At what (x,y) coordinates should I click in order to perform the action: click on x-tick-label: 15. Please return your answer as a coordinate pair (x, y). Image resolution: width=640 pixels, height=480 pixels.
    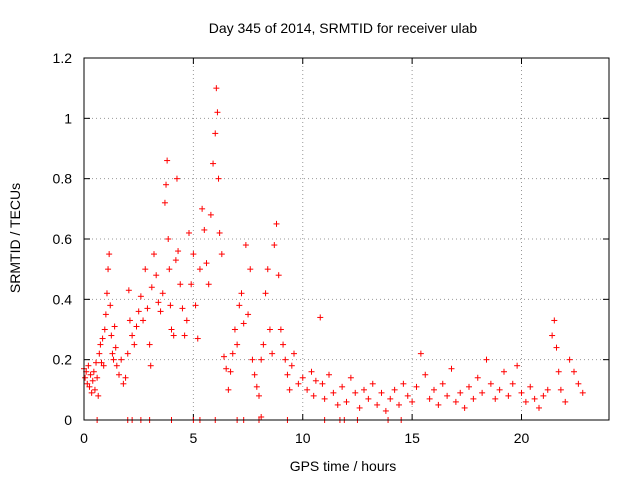
    Looking at the image, I should click on (412, 438).